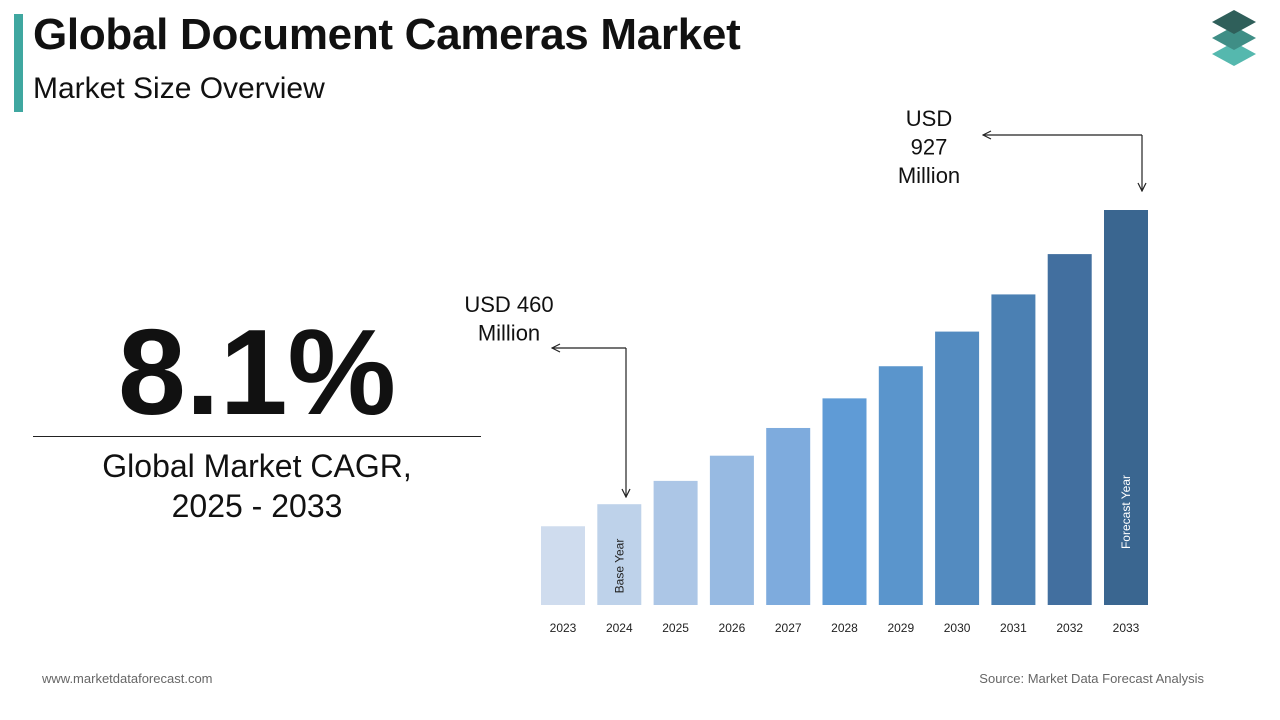 The height and width of the screenshot is (720, 1280). Describe the element at coordinates (1126, 407) in the screenshot. I see `bar-2033` at that location.